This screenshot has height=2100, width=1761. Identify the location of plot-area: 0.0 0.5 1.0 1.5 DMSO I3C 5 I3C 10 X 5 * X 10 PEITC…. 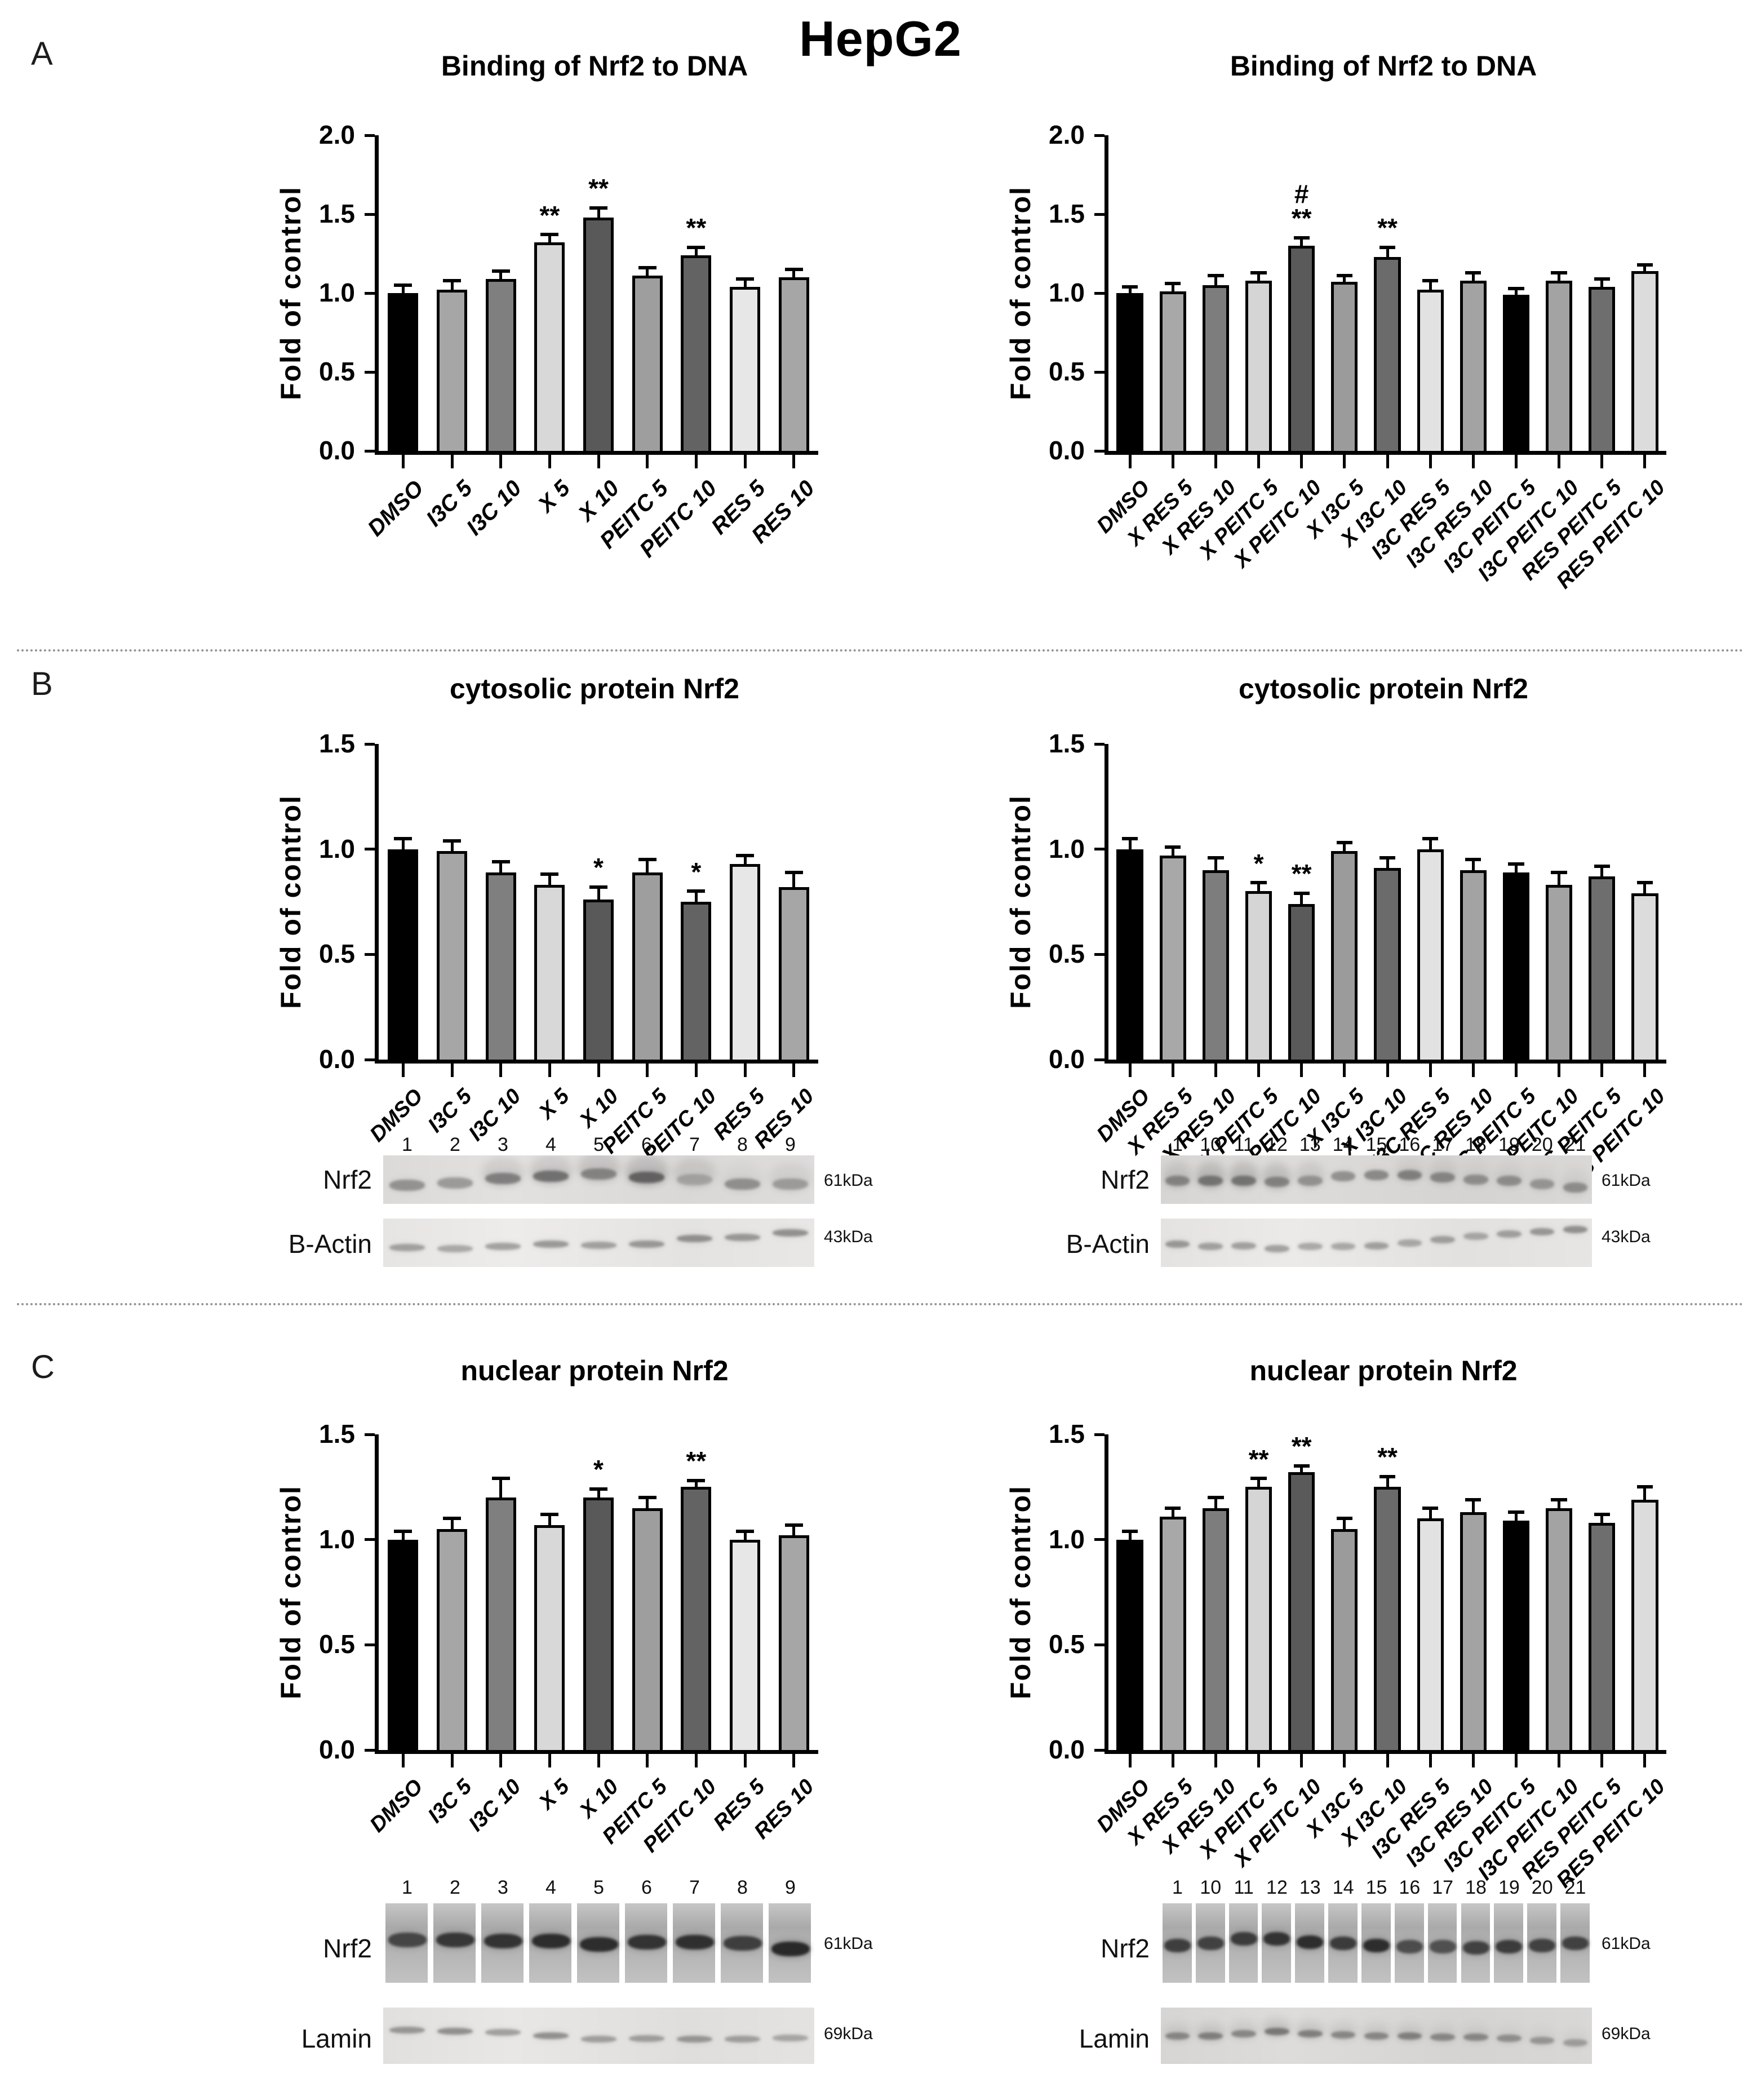
(568, 1638).